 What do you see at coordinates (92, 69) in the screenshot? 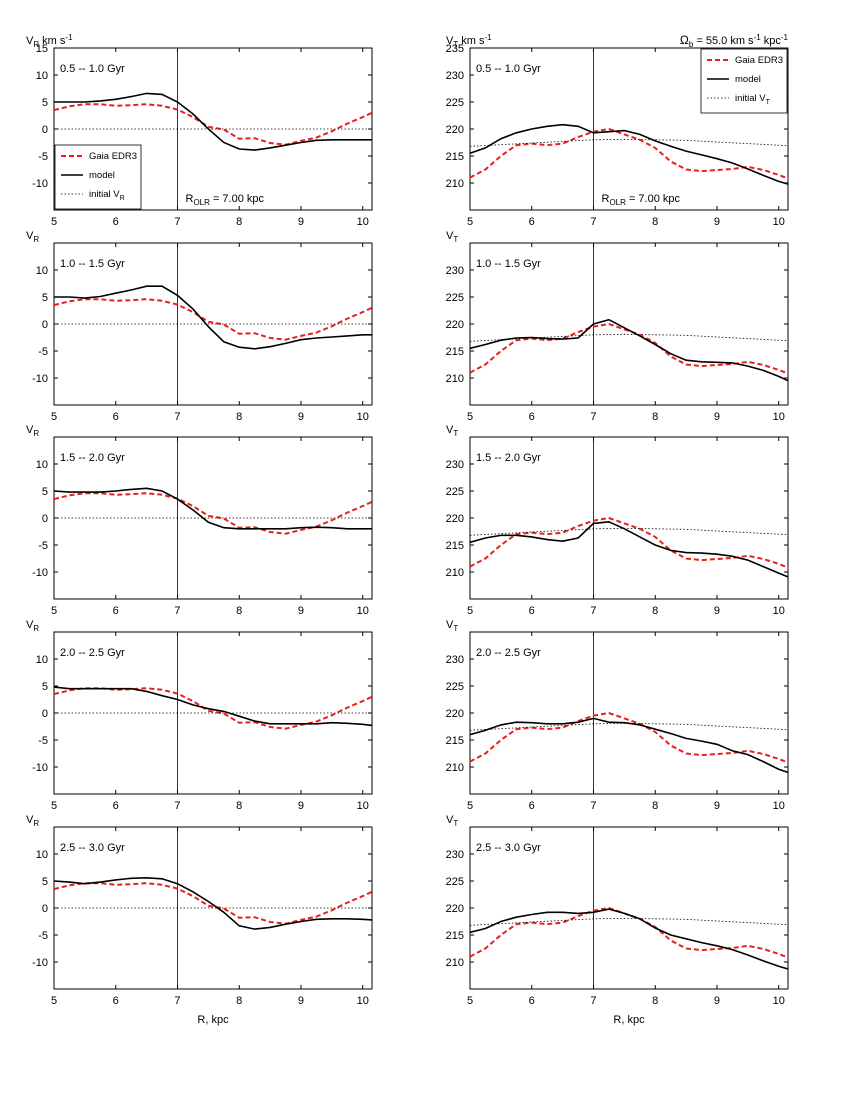
I see `age-label: 0.5 -- 1.0 Gyr` at bounding box center [92, 69].